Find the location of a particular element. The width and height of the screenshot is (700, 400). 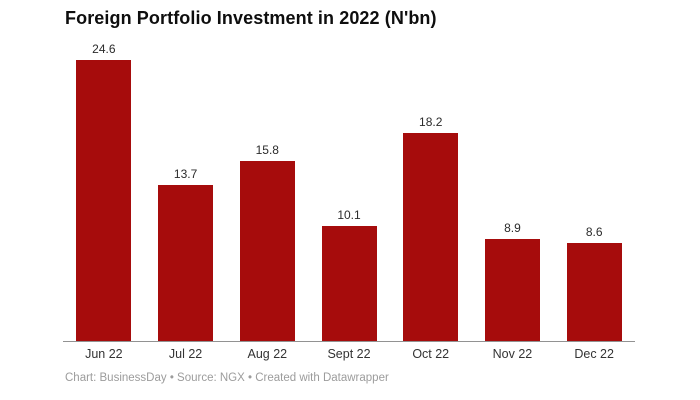

bar-column: 13.7 is located at coordinates (186, 253).